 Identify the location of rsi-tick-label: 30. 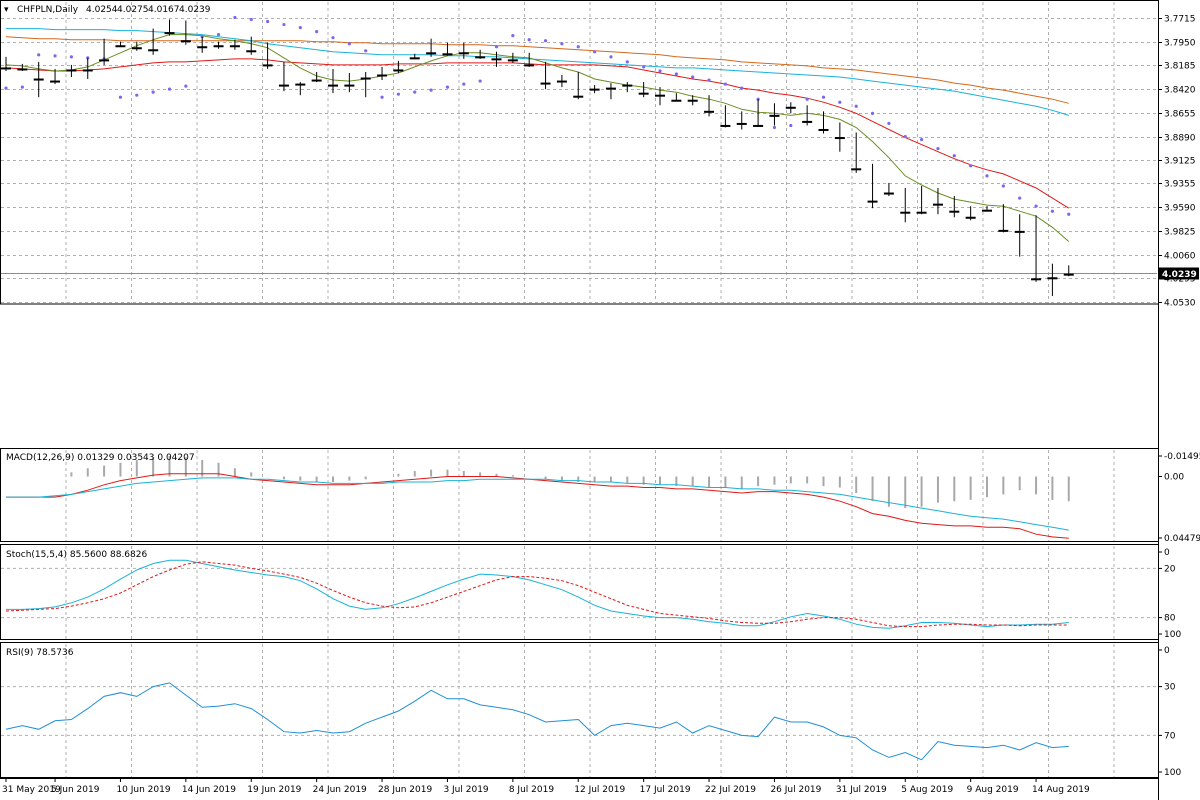
(1170, 688).